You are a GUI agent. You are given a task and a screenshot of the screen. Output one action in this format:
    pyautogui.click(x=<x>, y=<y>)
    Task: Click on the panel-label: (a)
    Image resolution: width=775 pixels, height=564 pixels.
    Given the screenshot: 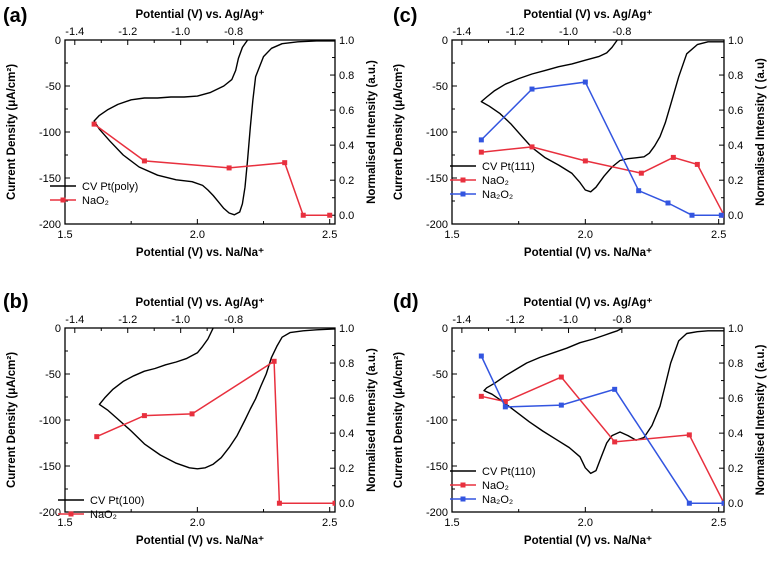 What is the action you would take?
    pyautogui.click(x=15, y=16)
    